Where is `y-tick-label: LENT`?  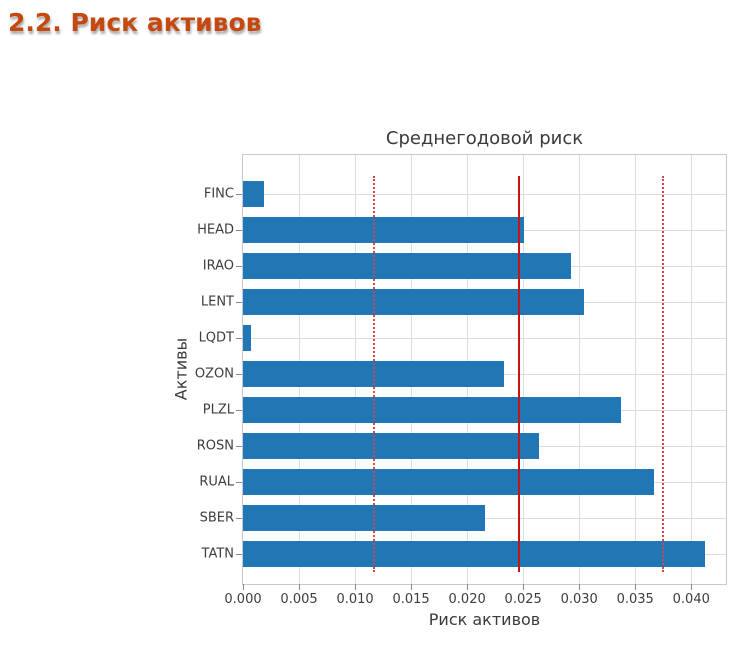
y-tick-label: LENT is located at coordinates (217, 302).